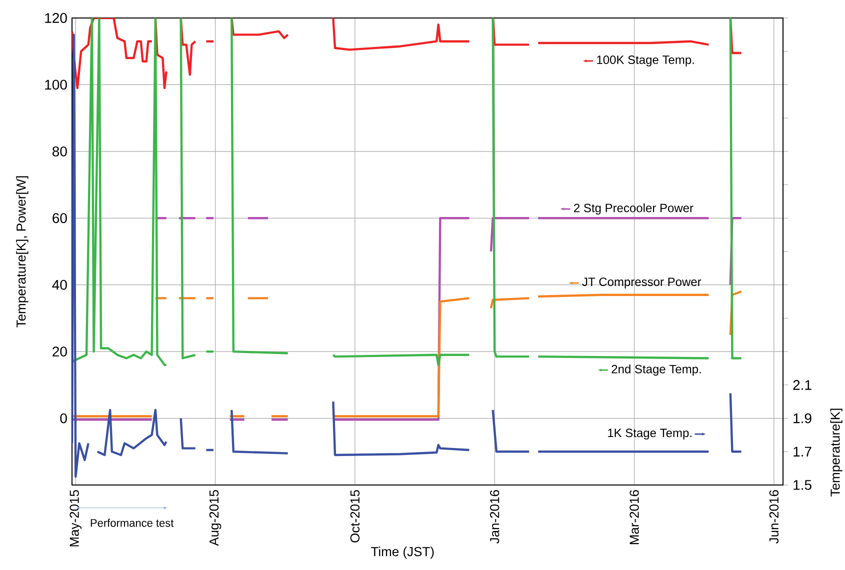 Image resolution: width=845 pixels, height=570 pixels. I want to click on text: Performance test, so click(132, 522).